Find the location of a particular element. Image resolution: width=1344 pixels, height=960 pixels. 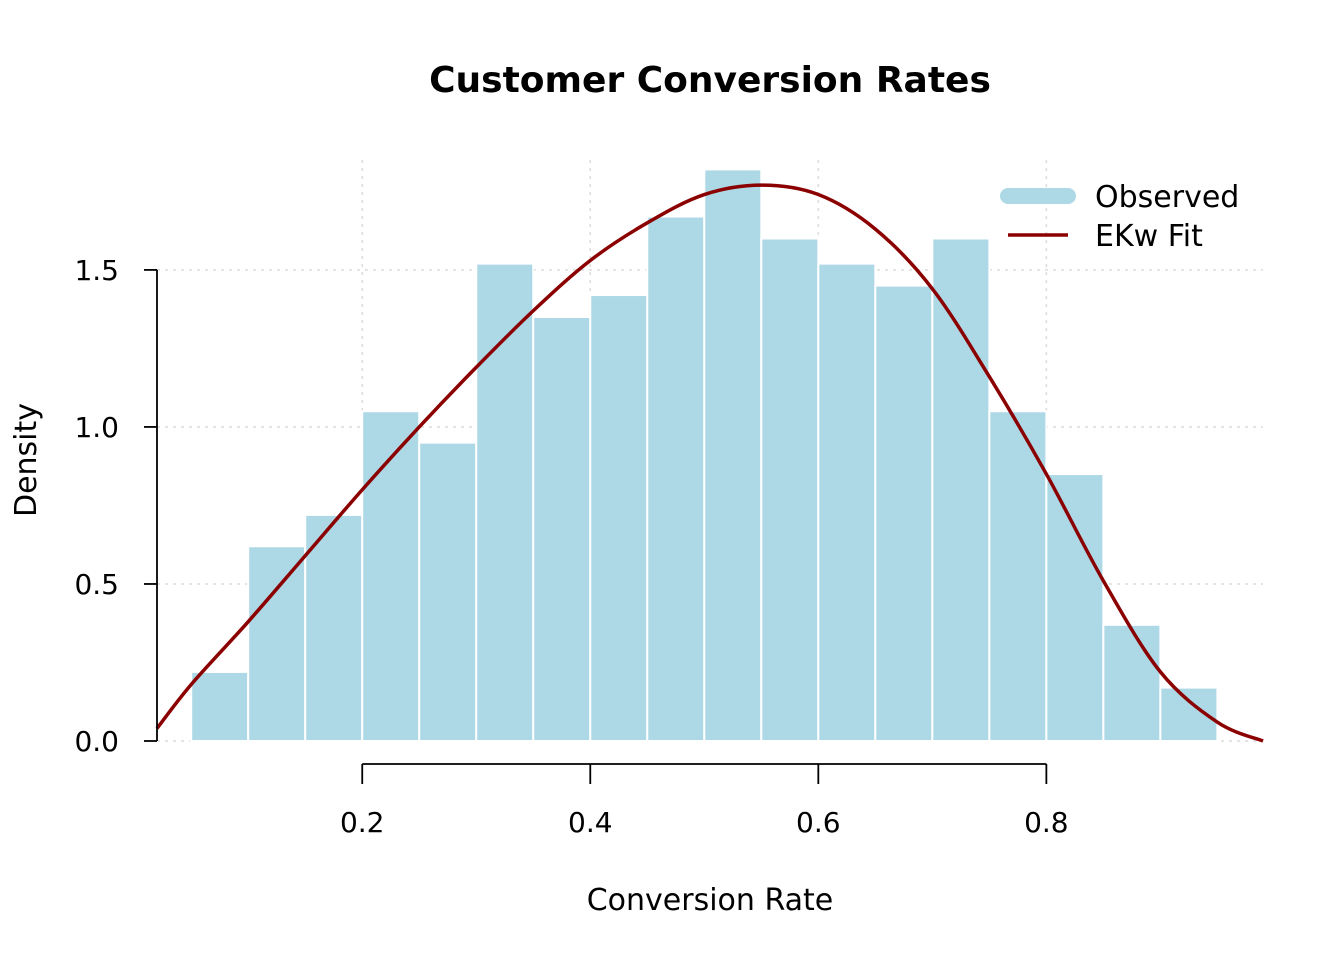

y-tick-label: 1.5 is located at coordinates (96, 270).